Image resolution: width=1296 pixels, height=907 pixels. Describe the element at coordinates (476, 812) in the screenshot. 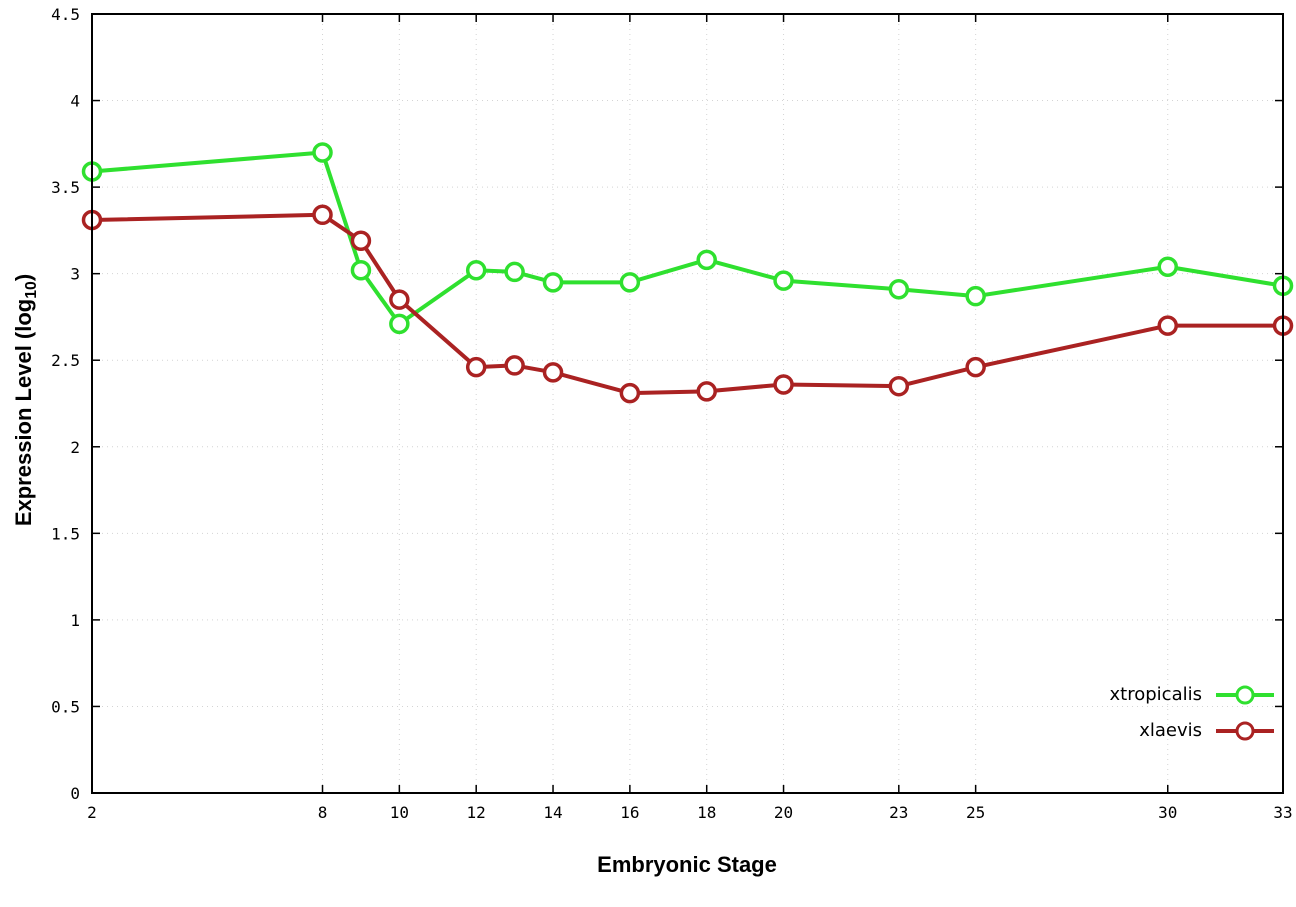

I see `x-tick-label: 12` at that location.